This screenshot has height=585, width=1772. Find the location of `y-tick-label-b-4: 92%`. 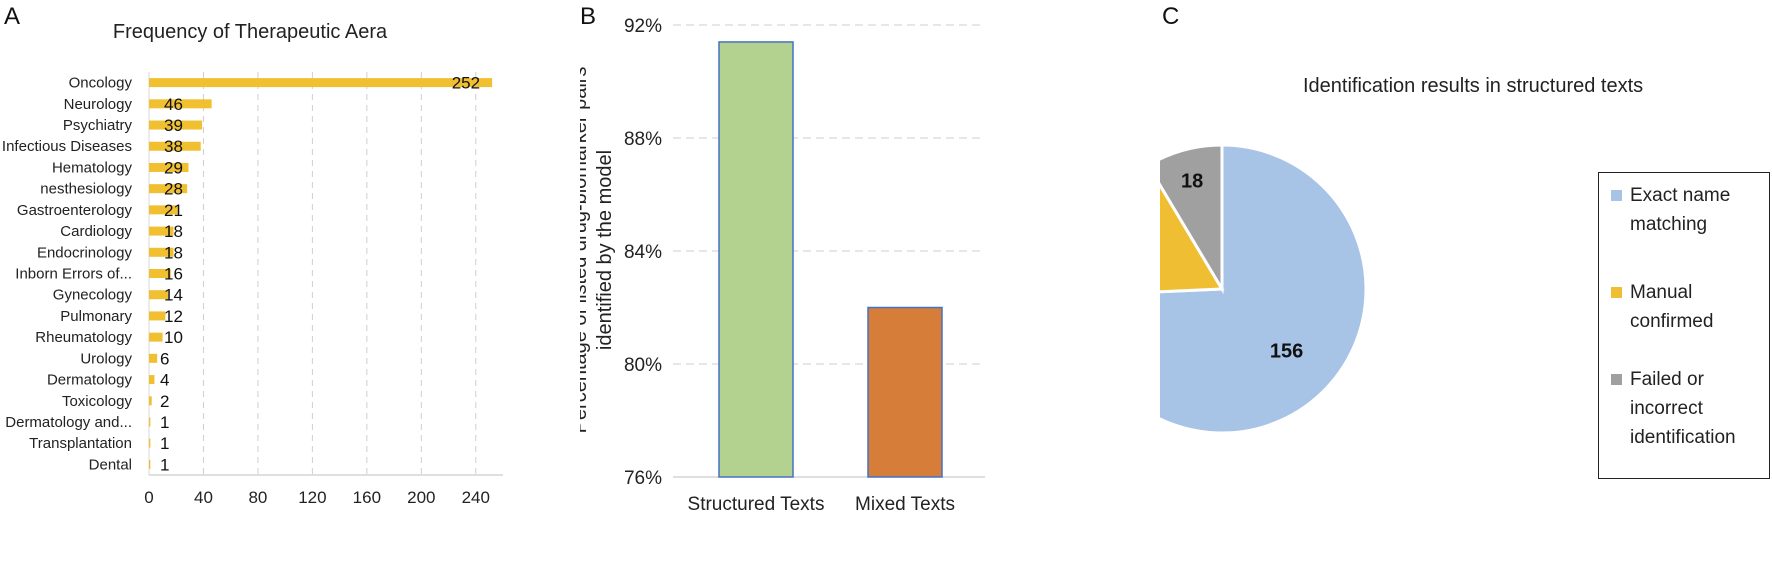

y-tick-label-b-4: 92% is located at coordinates (643, 26).